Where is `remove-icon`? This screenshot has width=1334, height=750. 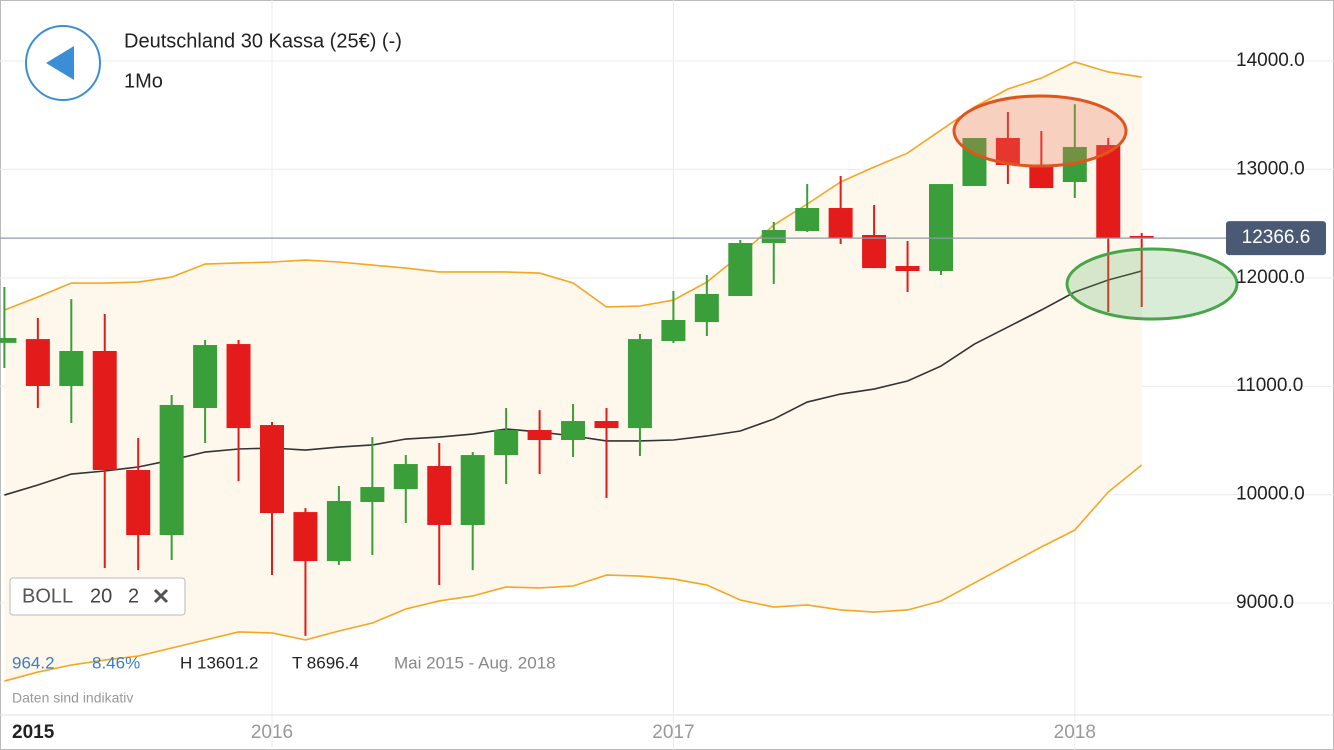
remove-icon is located at coordinates (161, 596).